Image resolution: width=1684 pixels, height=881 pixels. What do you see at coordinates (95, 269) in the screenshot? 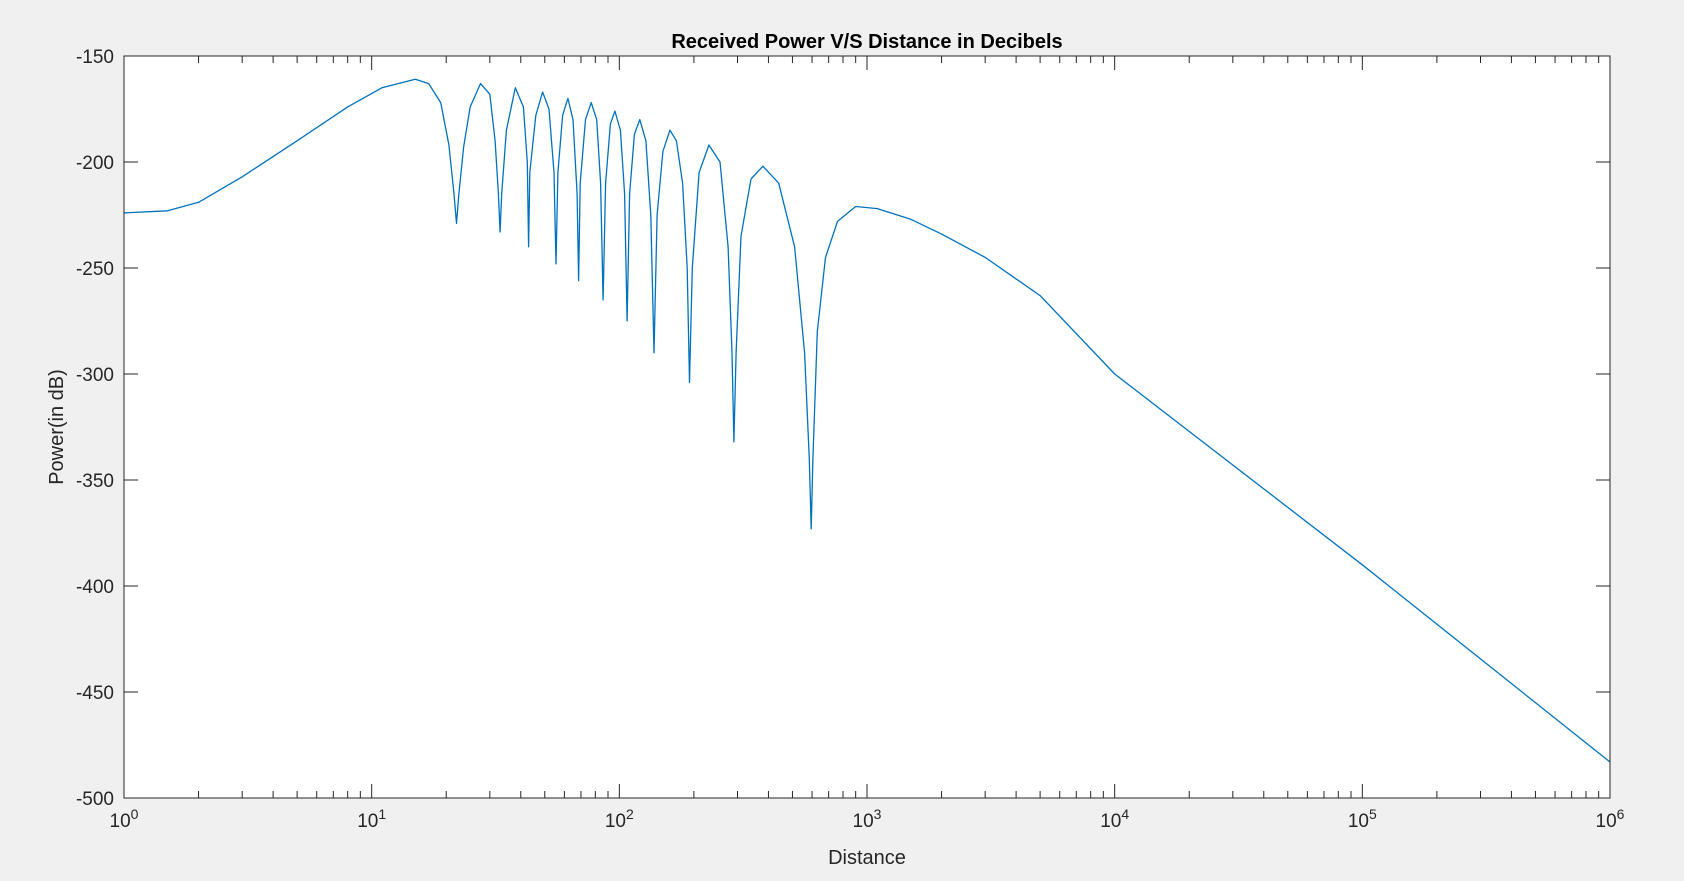
I see `y-tick-label: -250` at bounding box center [95, 269].